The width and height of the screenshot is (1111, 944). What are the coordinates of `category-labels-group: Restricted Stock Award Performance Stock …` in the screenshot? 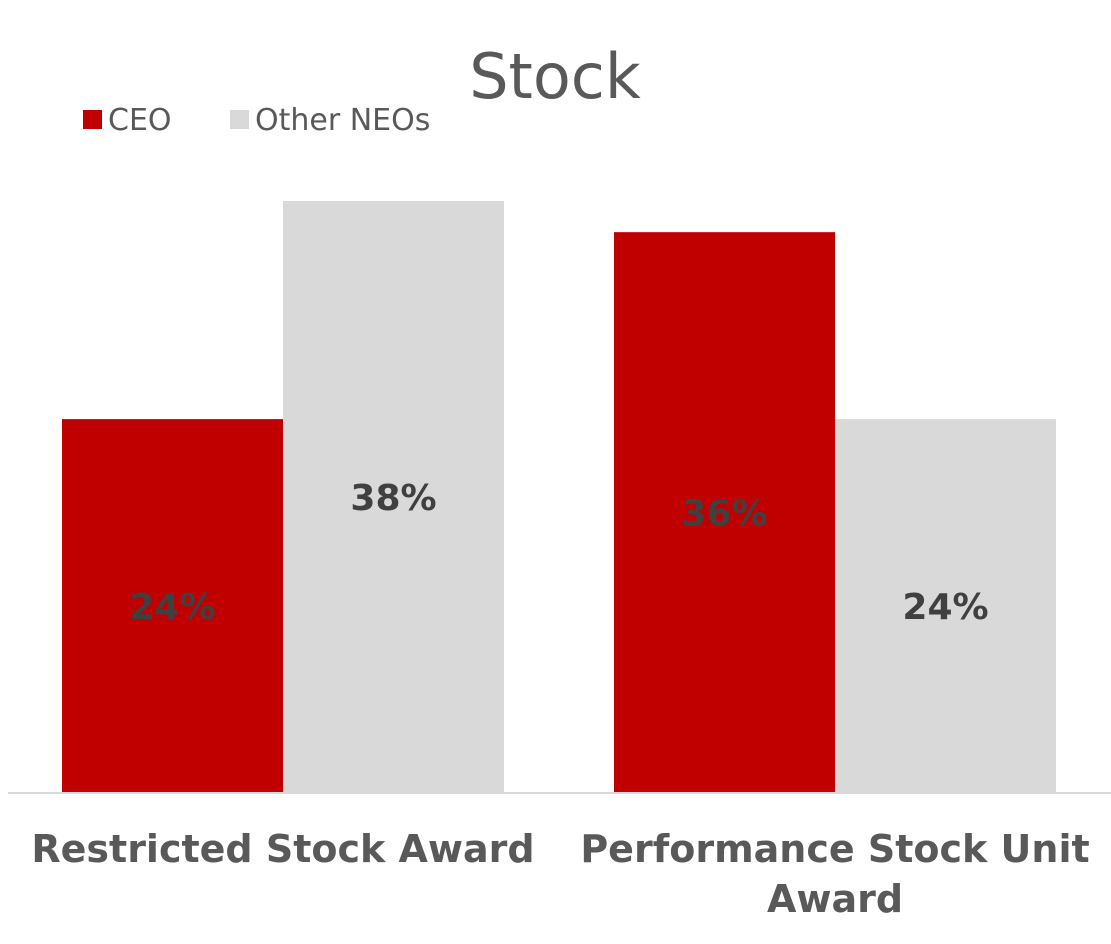 It's located at (560, 874).